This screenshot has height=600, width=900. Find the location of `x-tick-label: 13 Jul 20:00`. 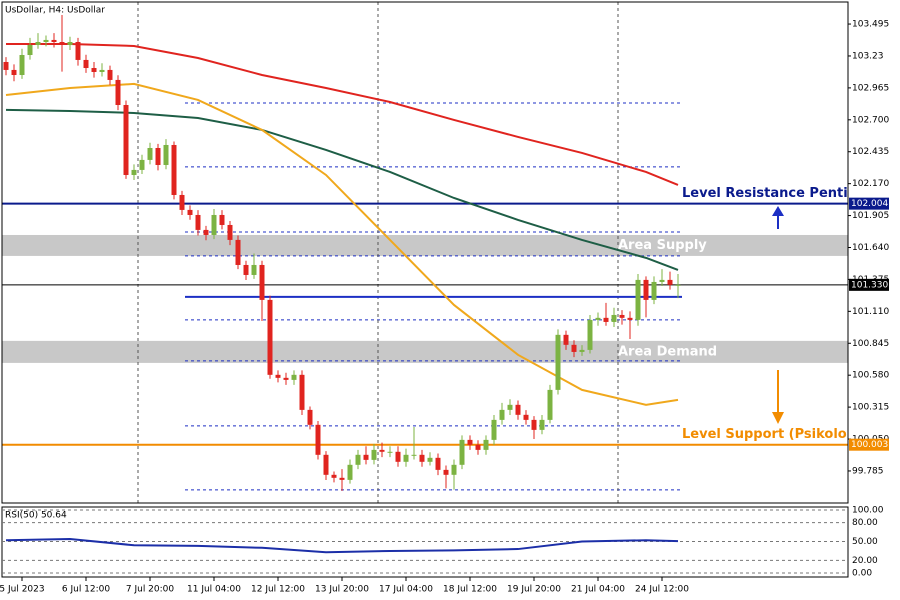

x-tick-label: 13 Jul 20:00 is located at coordinates (342, 590).